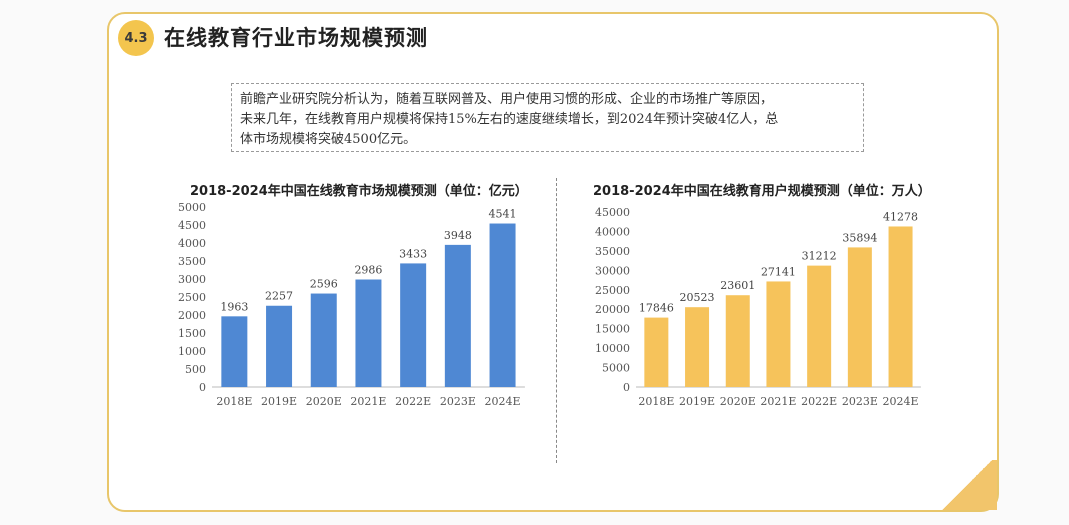 Image resolution: width=1069 pixels, height=525 pixels. Describe the element at coordinates (612, 329) in the screenshot. I see `y-tick-label: 15000` at that location.